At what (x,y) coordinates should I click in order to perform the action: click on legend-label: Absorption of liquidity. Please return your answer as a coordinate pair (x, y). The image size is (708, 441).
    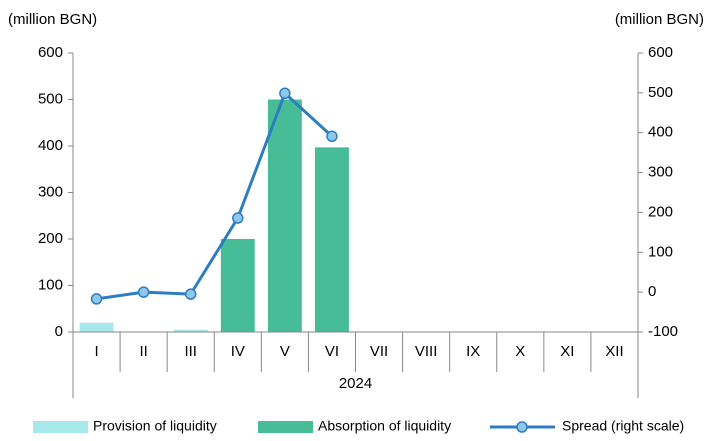
    Looking at the image, I should click on (384, 426).